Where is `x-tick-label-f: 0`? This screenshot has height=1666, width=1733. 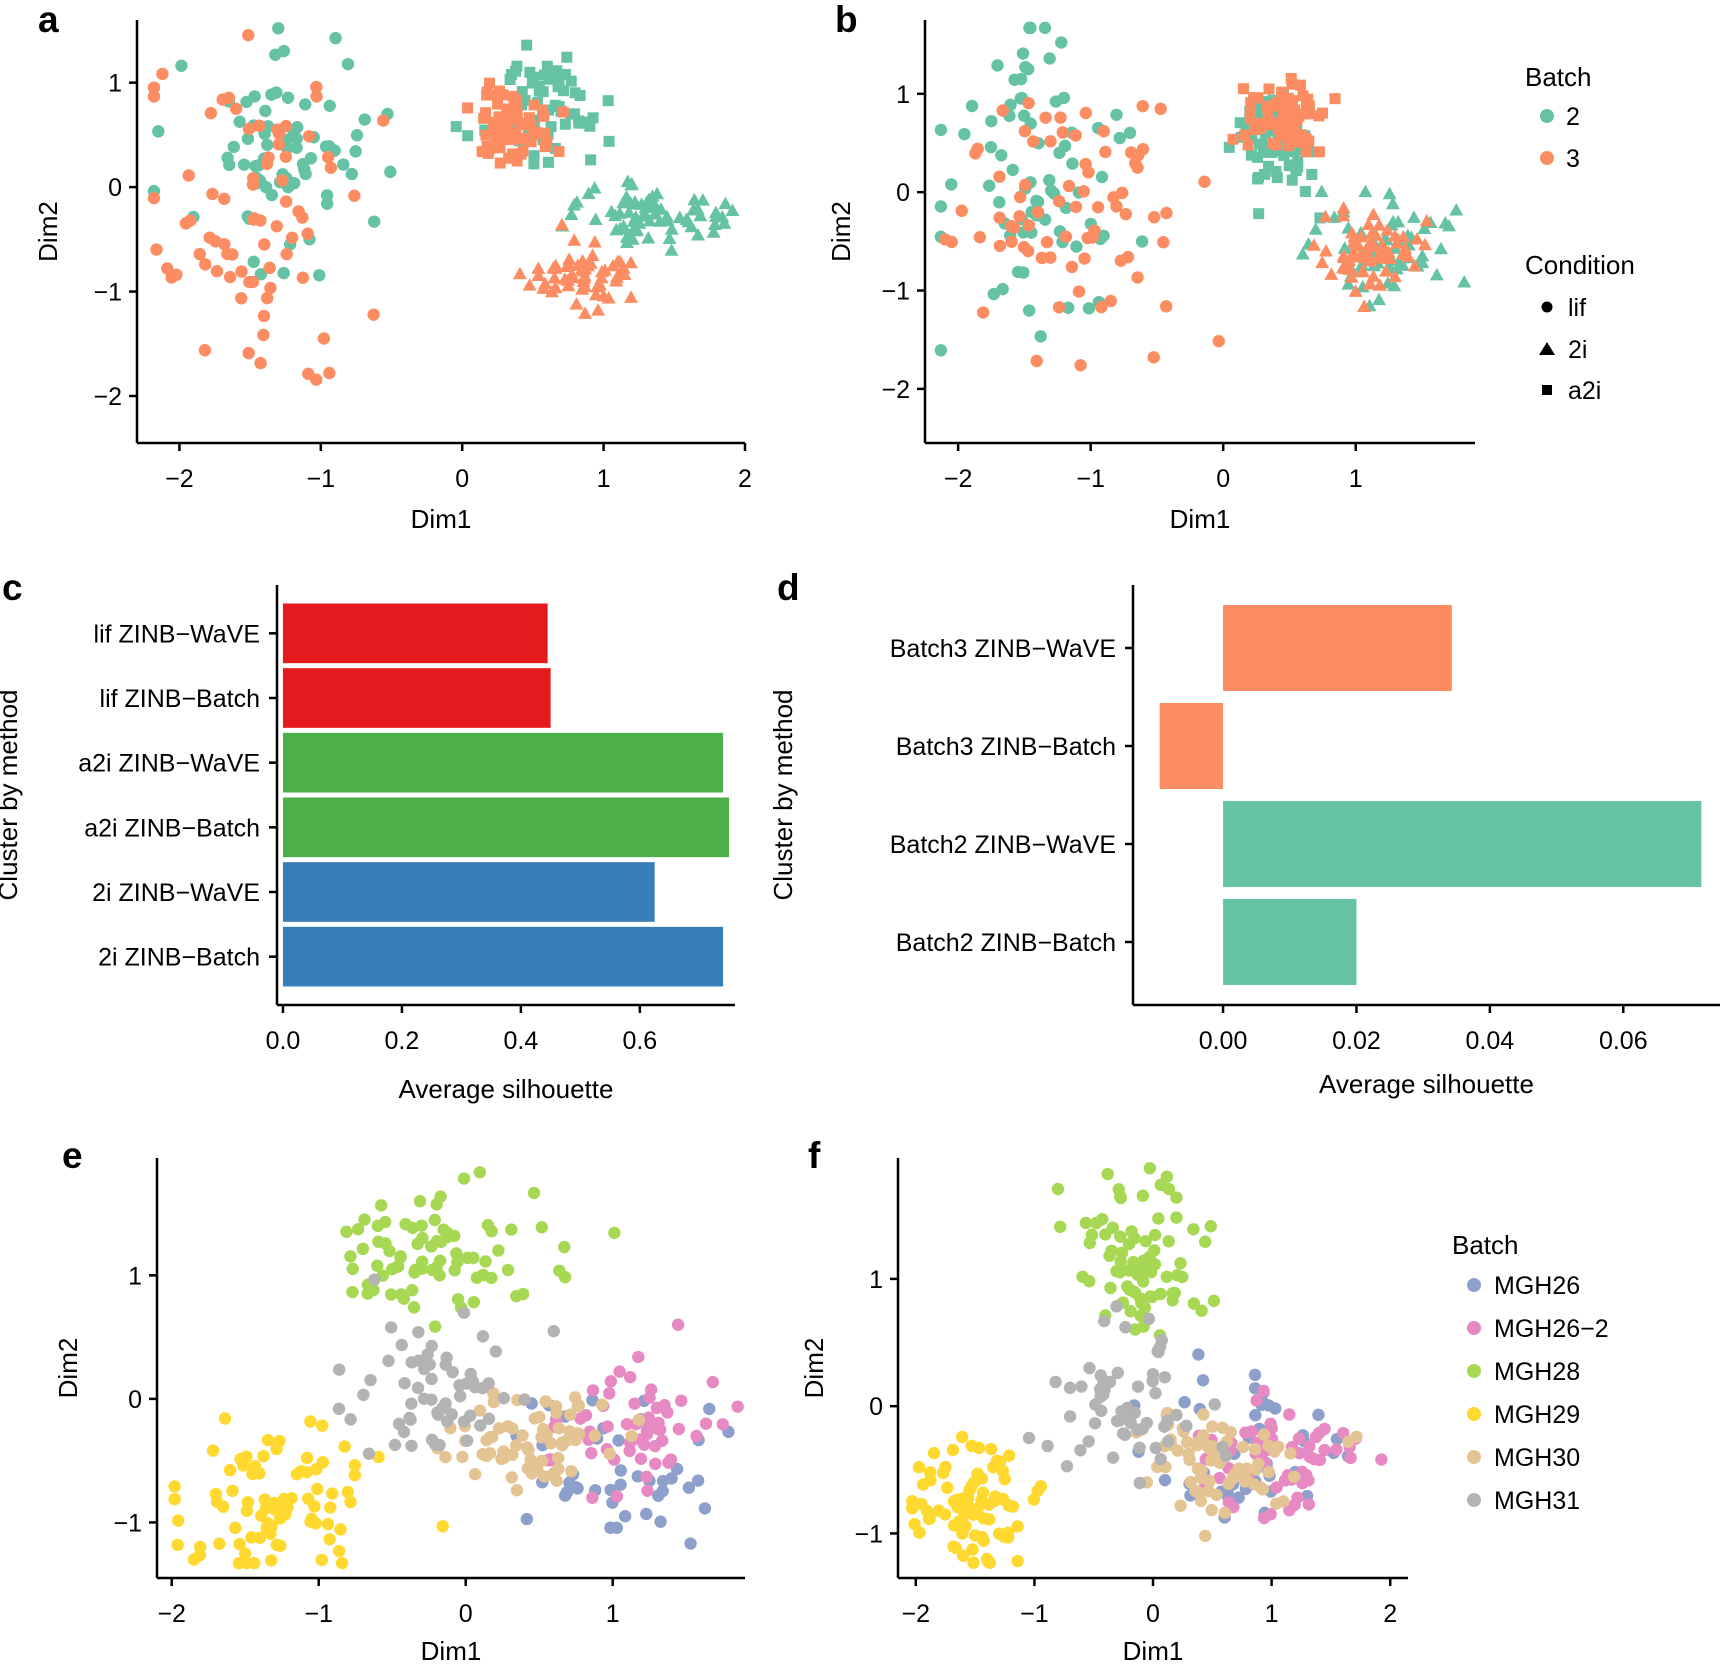 x-tick-label-f: 0 is located at coordinates (1153, 1614).